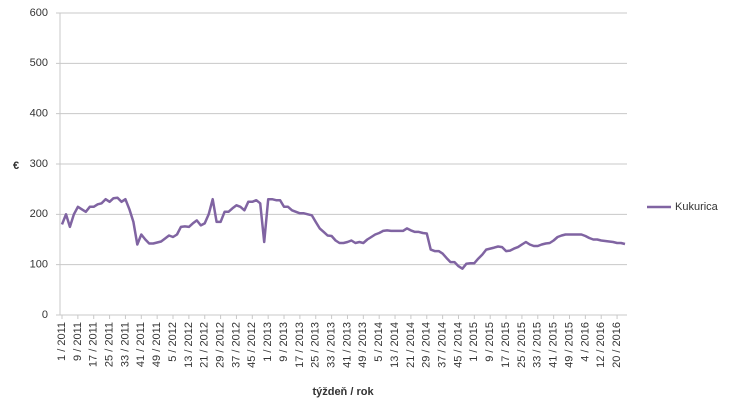 The height and width of the screenshot is (404, 730). What do you see at coordinates (343, 392) in the screenshot?
I see `x-axis-label: týždeň / rok` at bounding box center [343, 392].